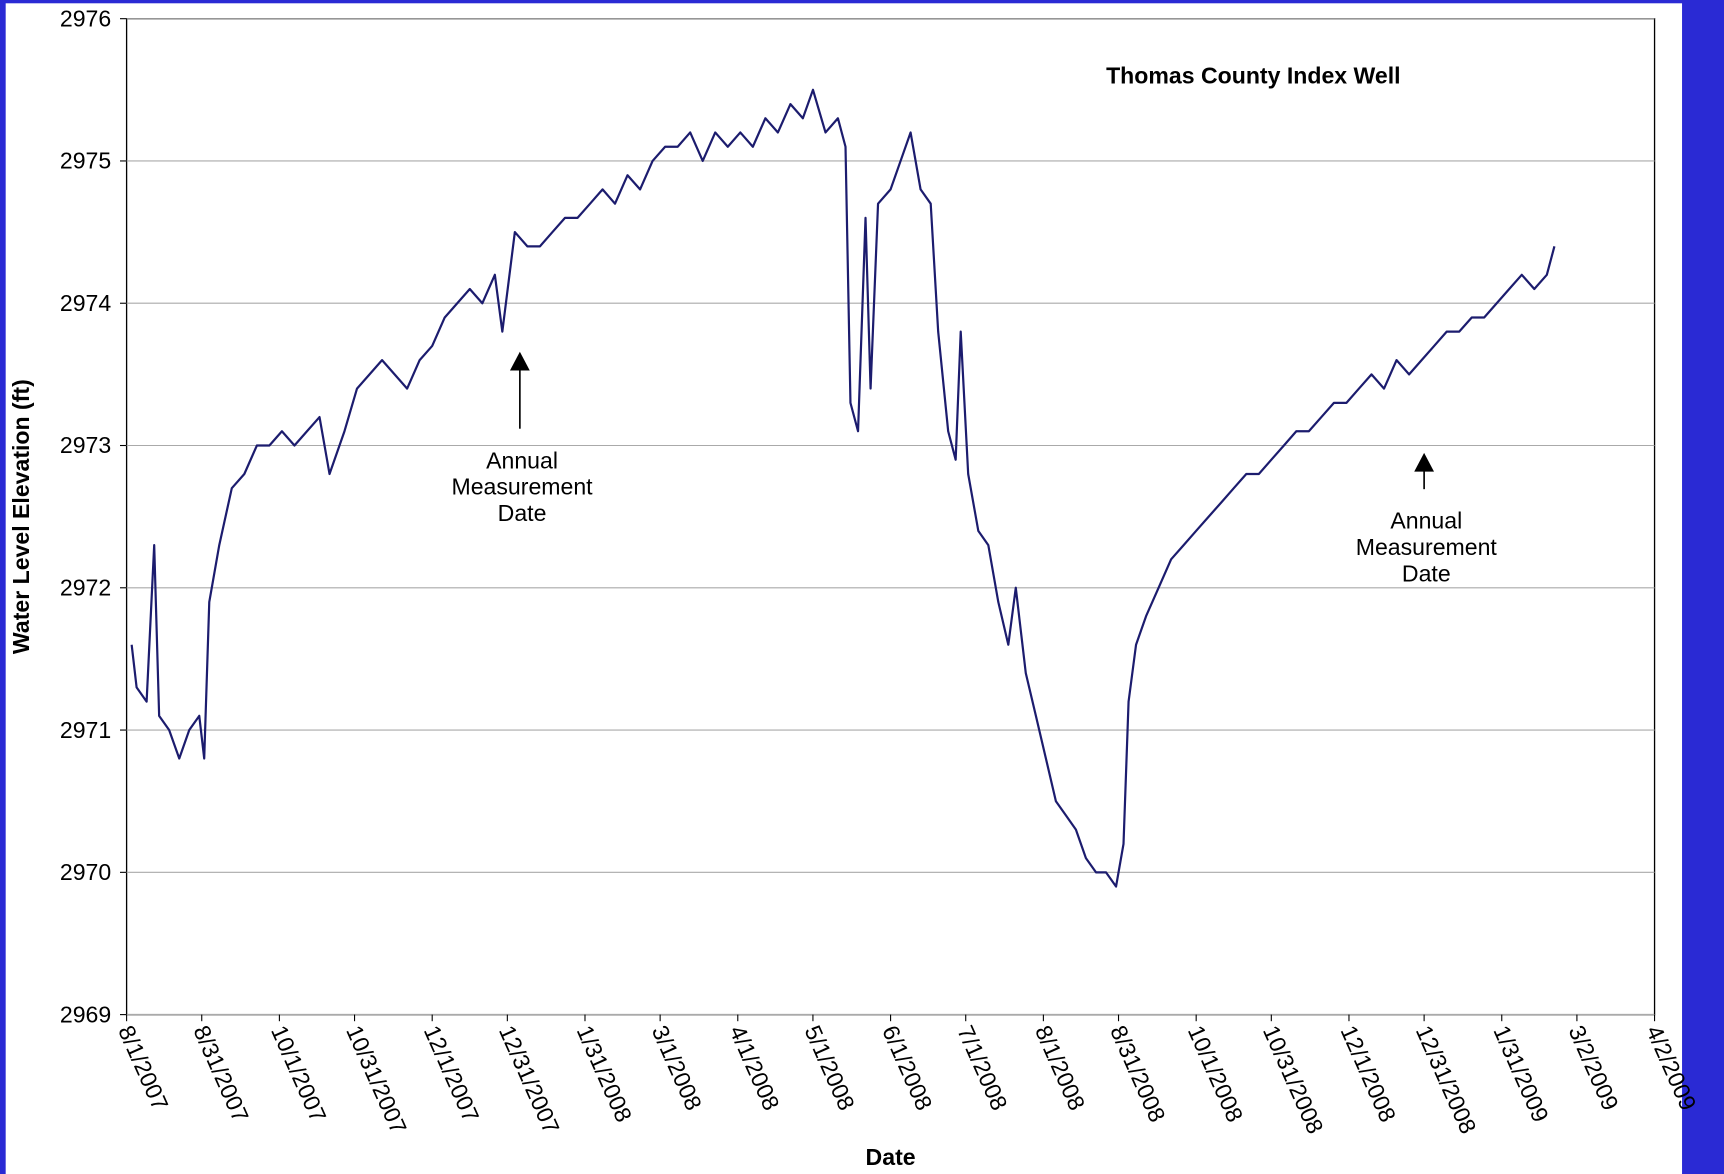 The width and height of the screenshot is (1724, 1174). I want to click on y-axis-label: Water Level Elevation (ft), so click(21, 516).